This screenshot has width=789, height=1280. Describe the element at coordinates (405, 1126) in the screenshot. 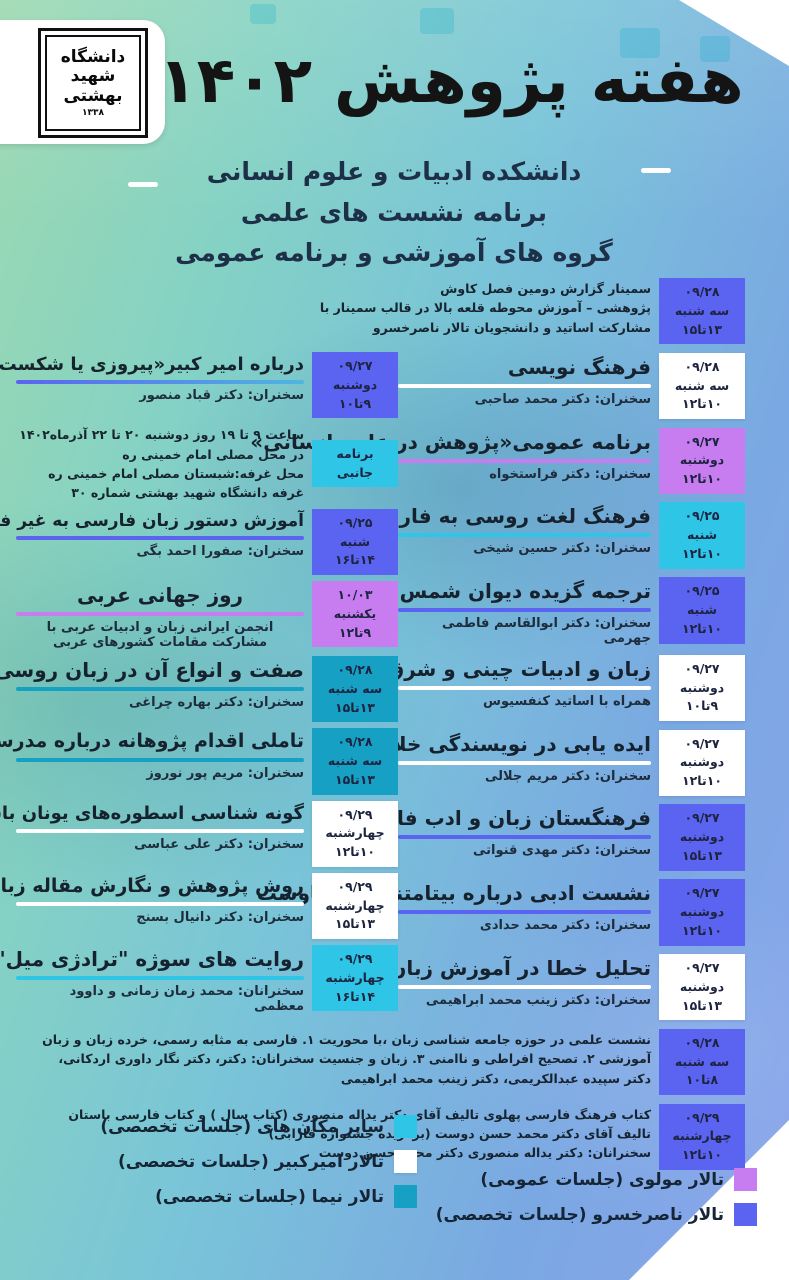

I see `legend-swatch-cyan` at that location.